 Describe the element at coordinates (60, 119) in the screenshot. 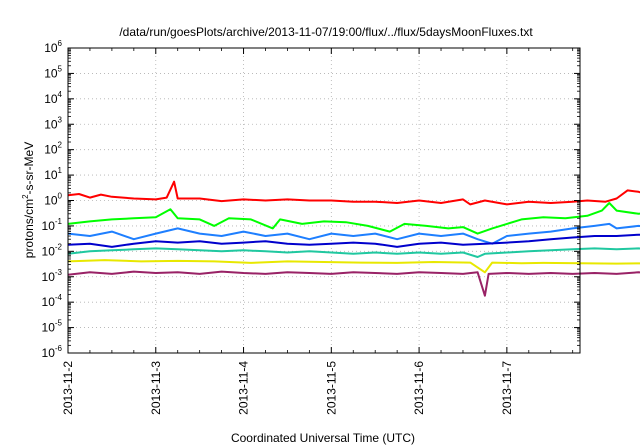

I see `y-tick-exponent: 3` at that location.